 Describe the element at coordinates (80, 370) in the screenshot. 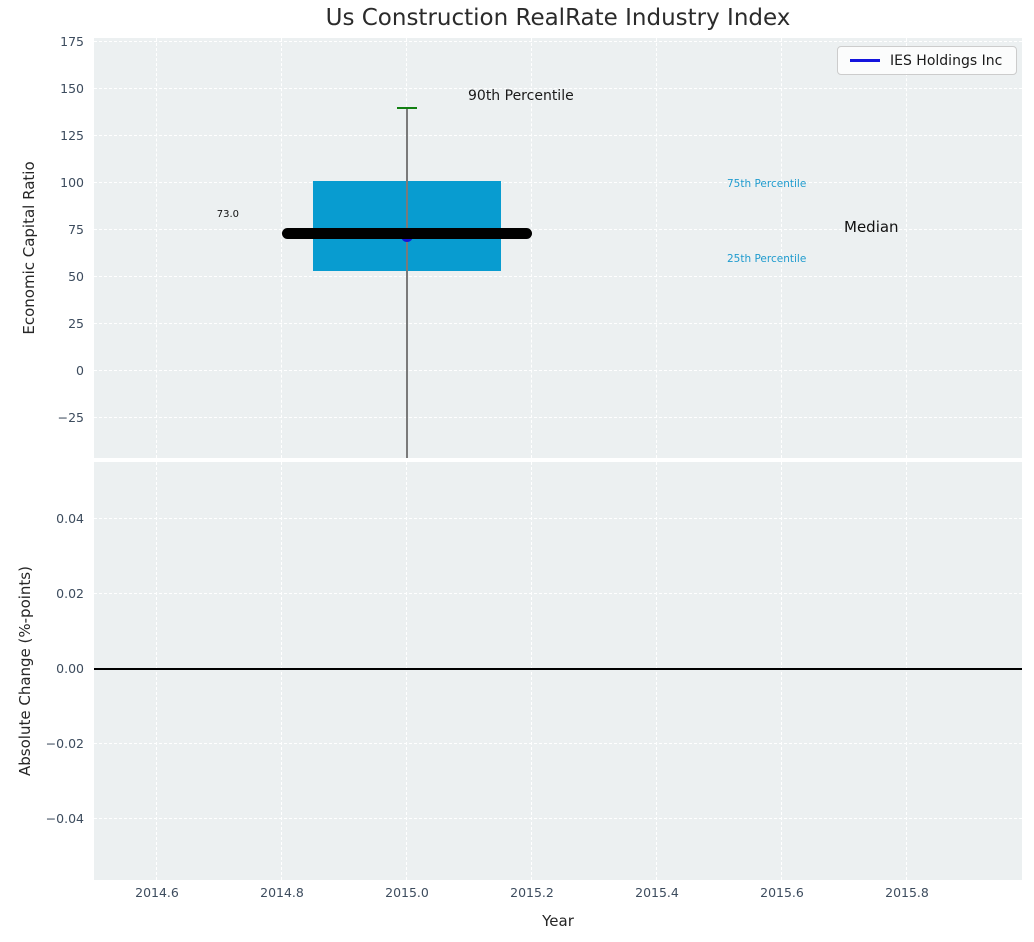

I see `y-tick-label: 0` at that location.